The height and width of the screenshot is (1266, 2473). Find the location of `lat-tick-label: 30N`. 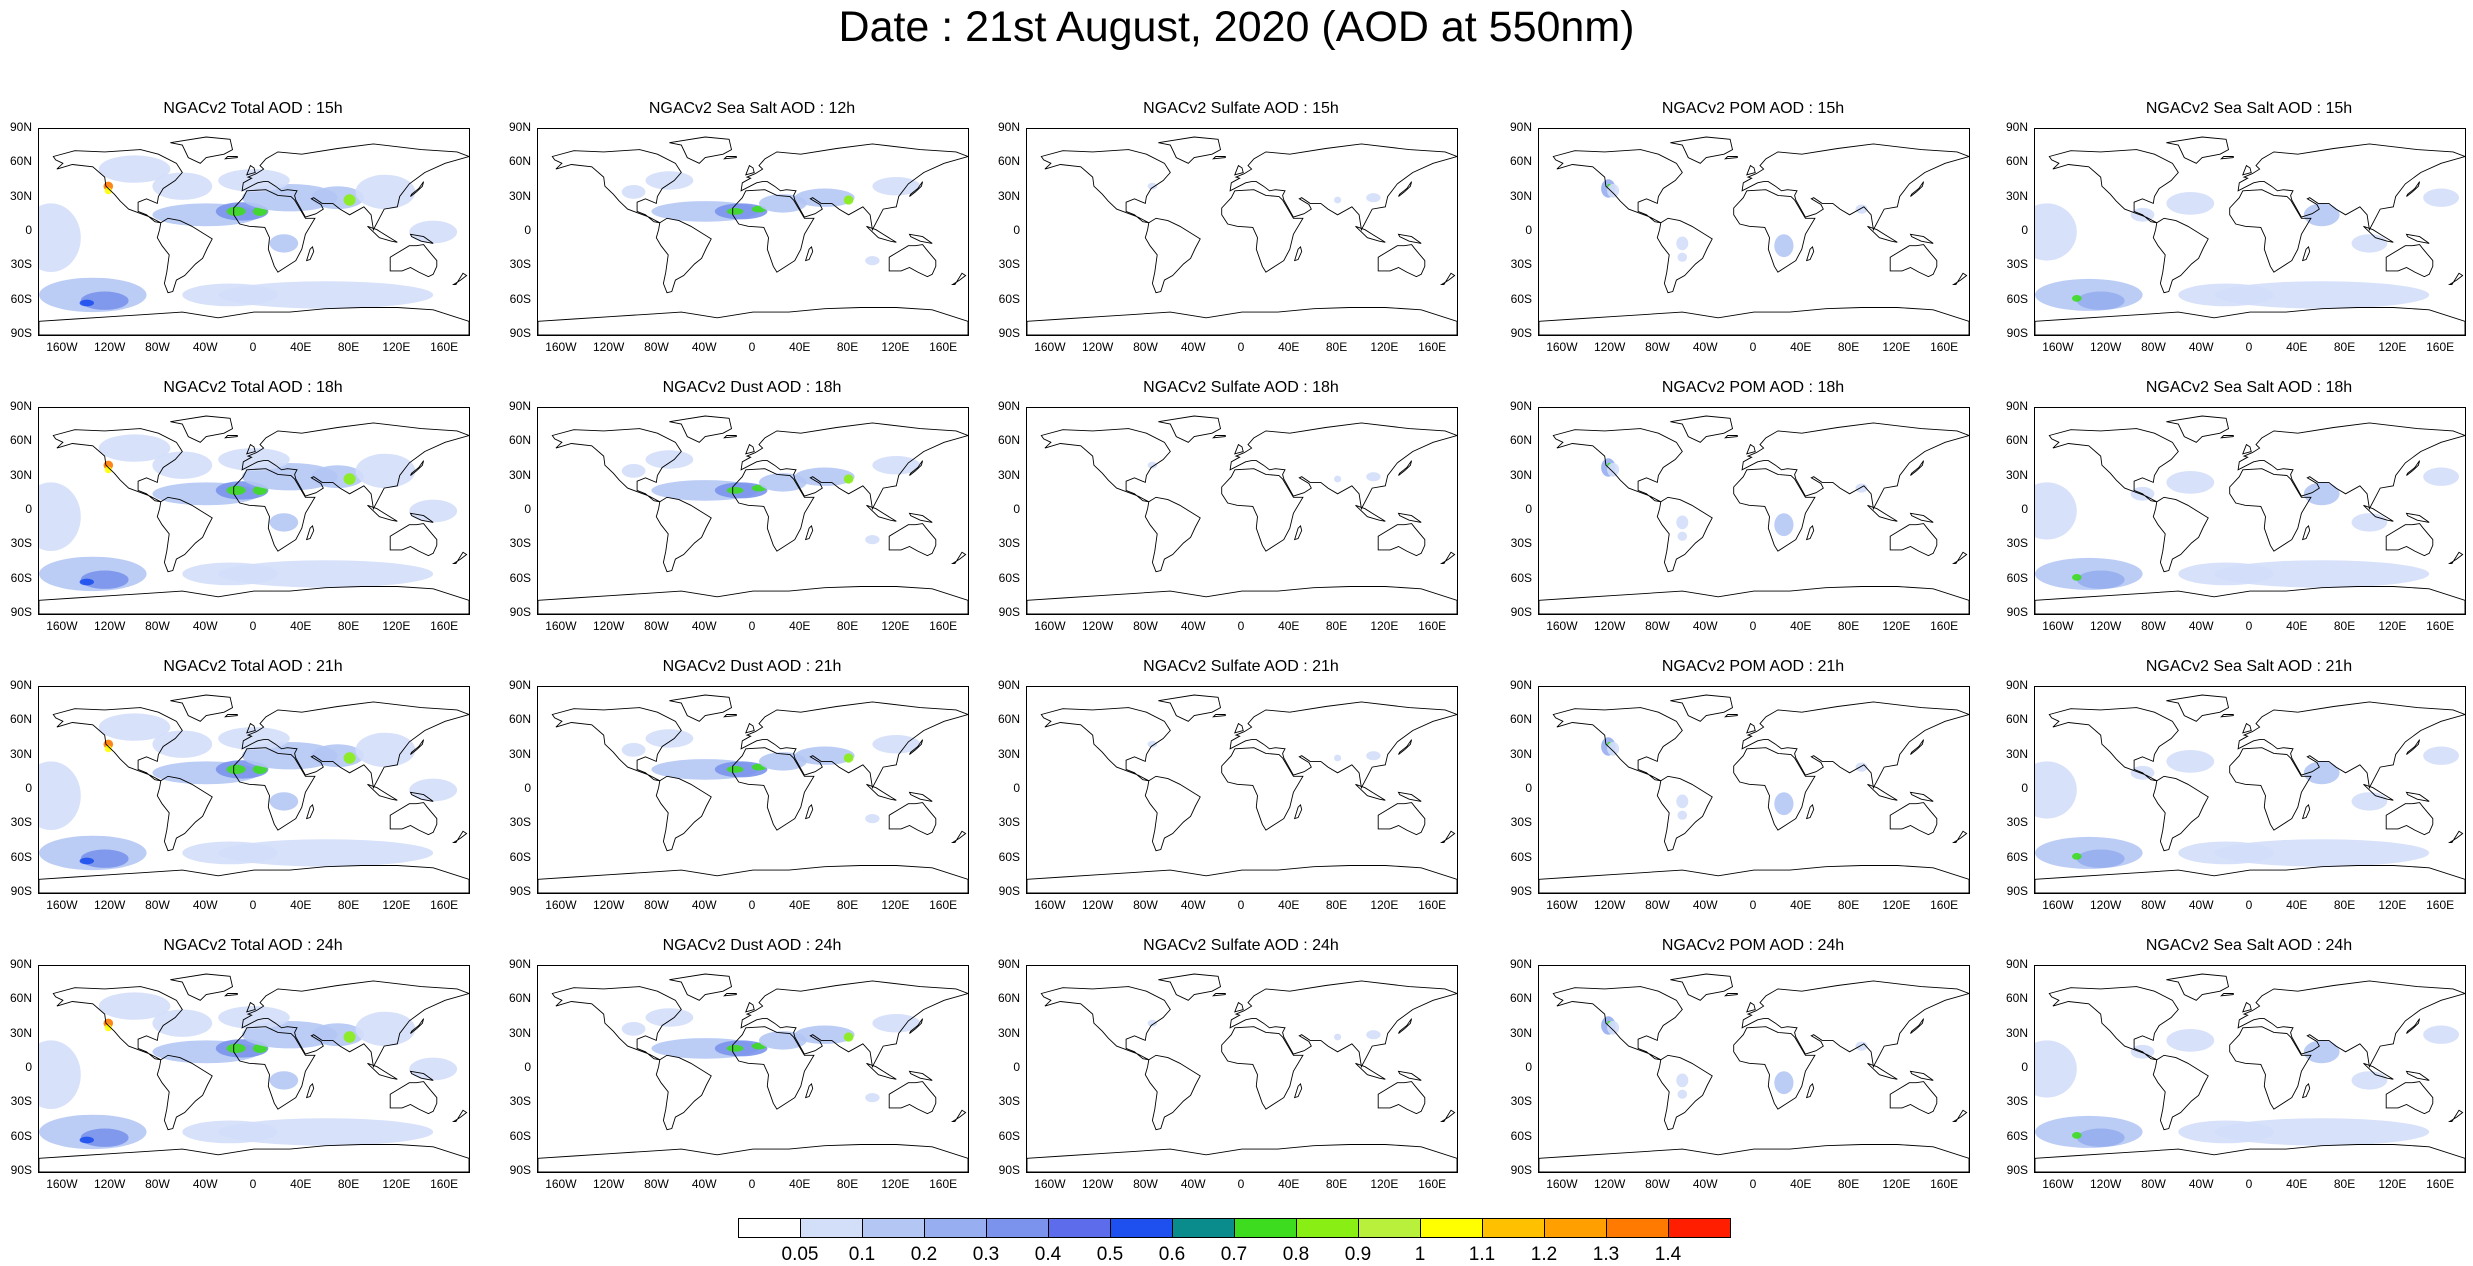

lat-tick-label: 30N is located at coordinates (2016, 753).